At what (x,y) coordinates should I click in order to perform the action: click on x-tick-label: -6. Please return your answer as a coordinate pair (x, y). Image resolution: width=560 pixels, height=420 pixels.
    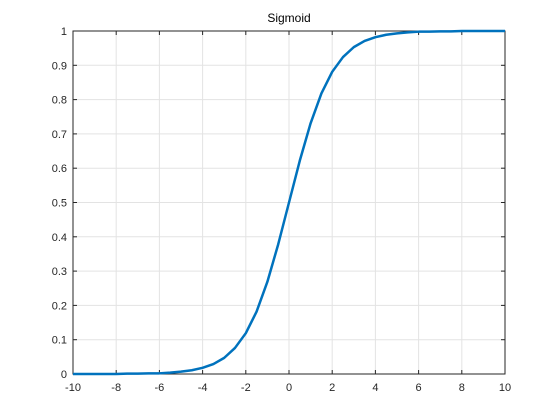
    Looking at the image, I should click on (160, 388).